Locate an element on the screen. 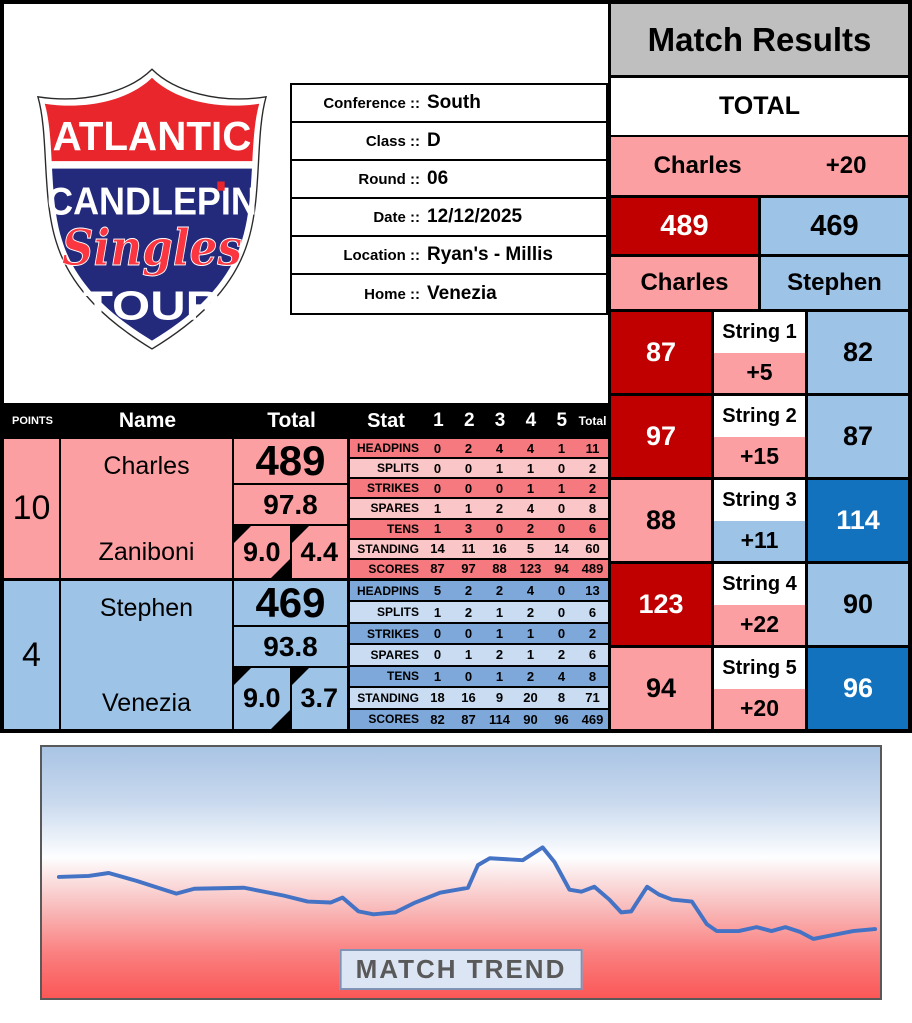 This screenshot has width=912, height=1023. stat-value: 123 is located at coordinates (530, 569).